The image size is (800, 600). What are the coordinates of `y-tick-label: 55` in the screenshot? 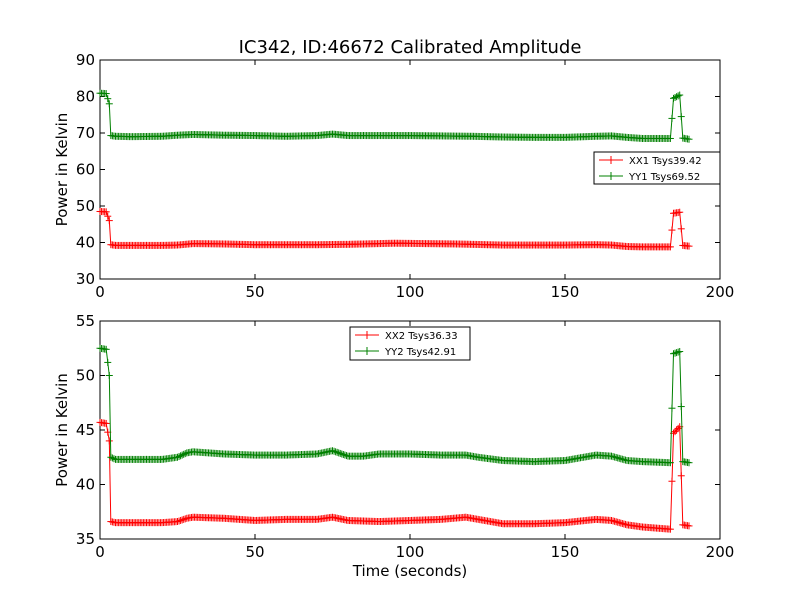 It's located at (85, 321).